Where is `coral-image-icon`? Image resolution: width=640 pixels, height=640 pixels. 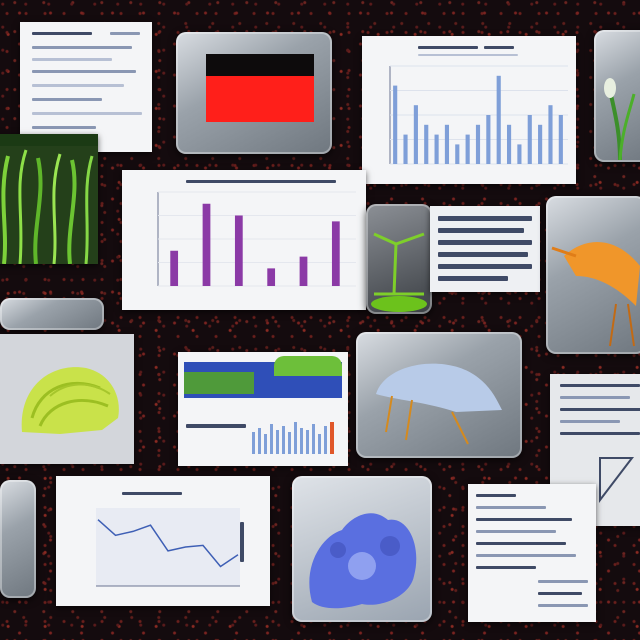 coral-image-icon is located at coordinates (363, 561).